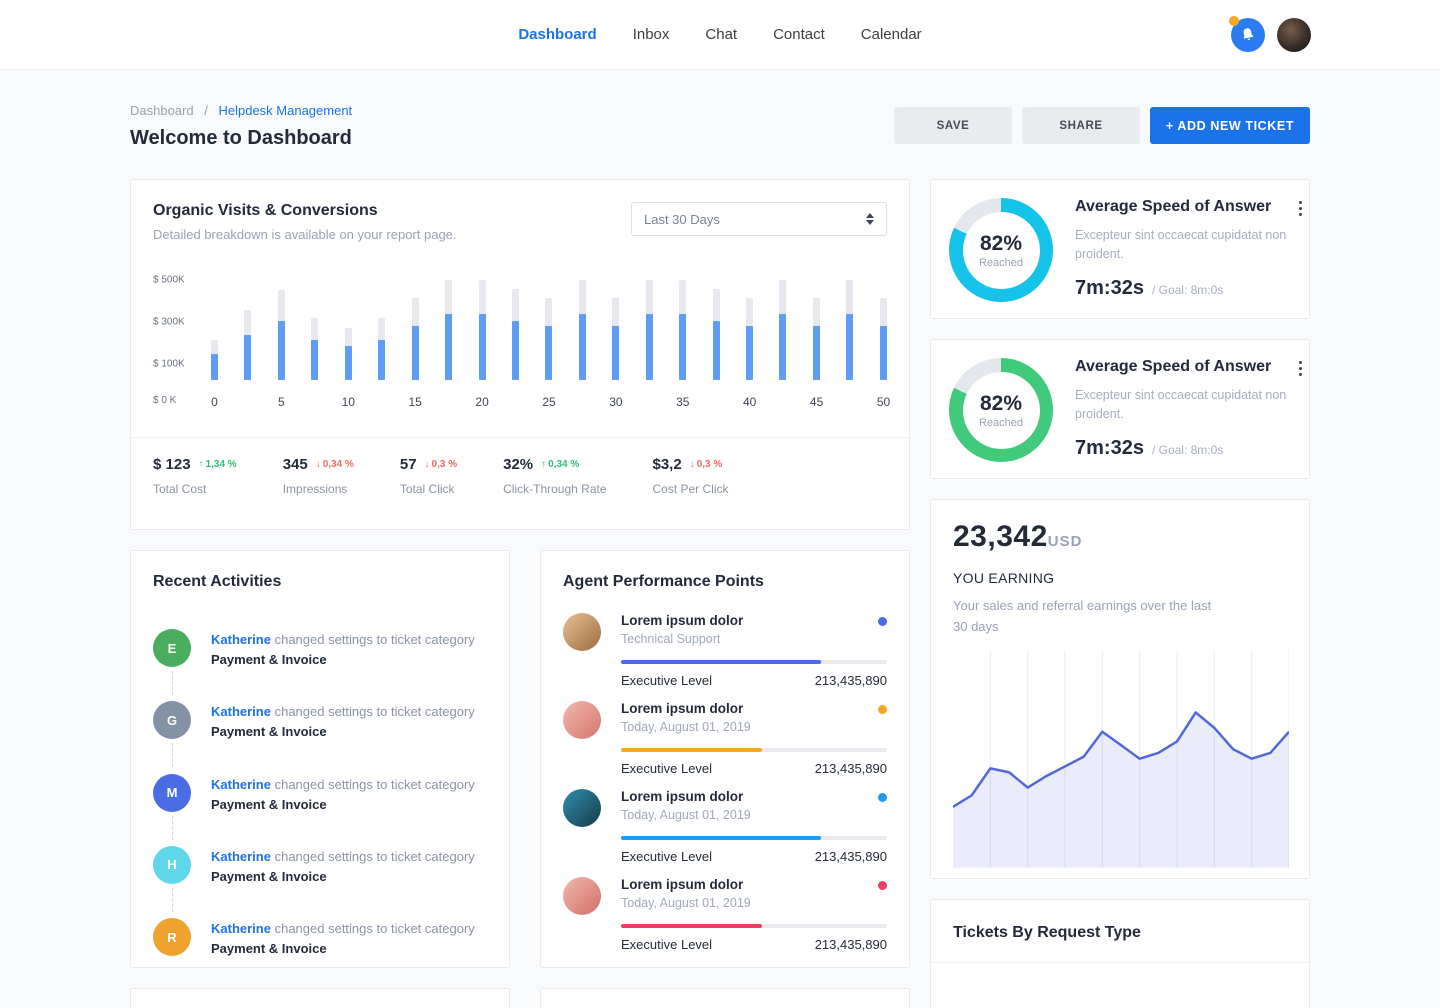 This screenshot has width=1440, height=1008. Describe the element at coordinates (415, 402) in the screenshot. I see `x-tick-label: 15` at that location.